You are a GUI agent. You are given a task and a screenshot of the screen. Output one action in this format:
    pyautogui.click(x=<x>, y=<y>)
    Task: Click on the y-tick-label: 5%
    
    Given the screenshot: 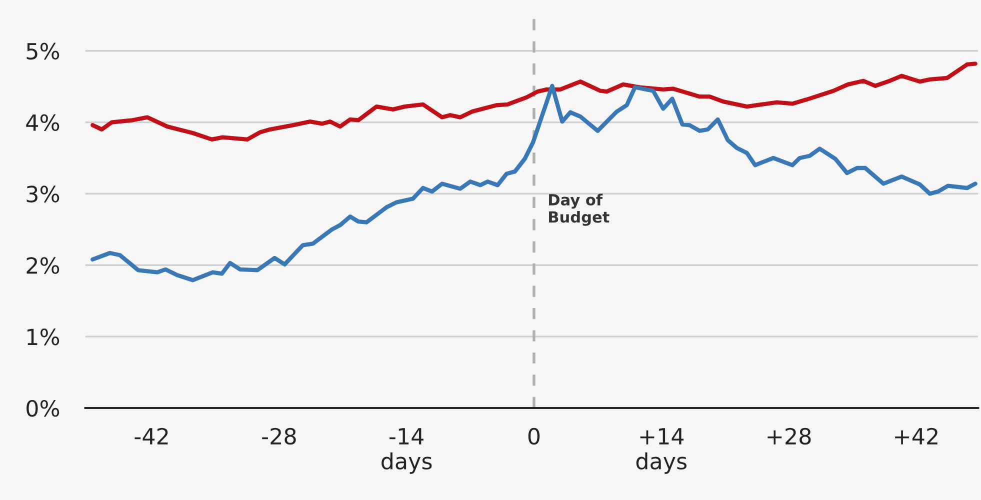 What is the action you would take?
    pyautogui.click(x=43, y=51)
    